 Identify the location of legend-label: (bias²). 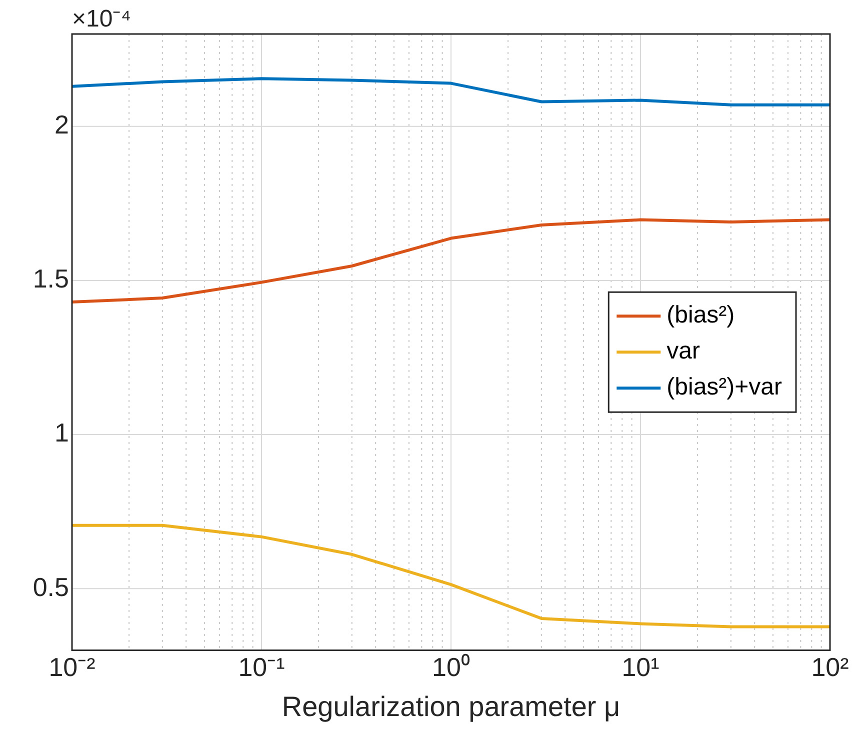
(700, 315).